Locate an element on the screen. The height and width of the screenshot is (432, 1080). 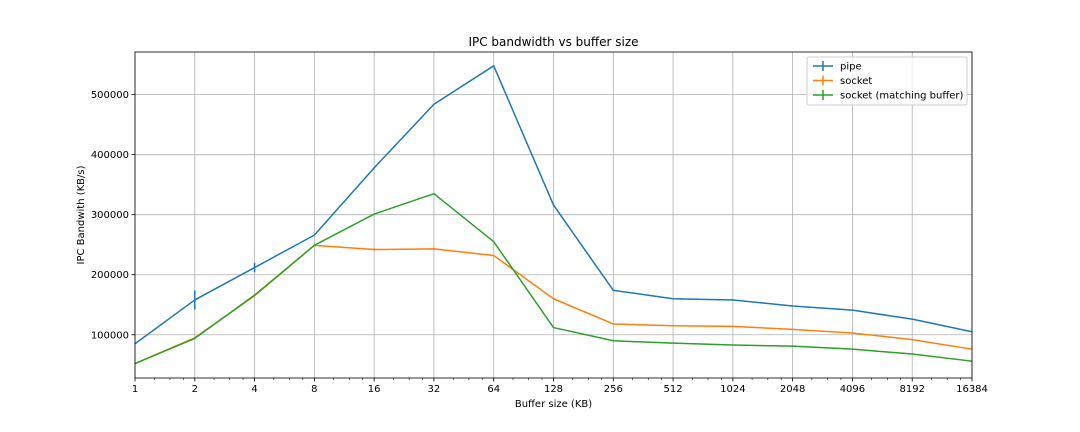
x-tick-label: 2 is located at coordinates (195, 389).